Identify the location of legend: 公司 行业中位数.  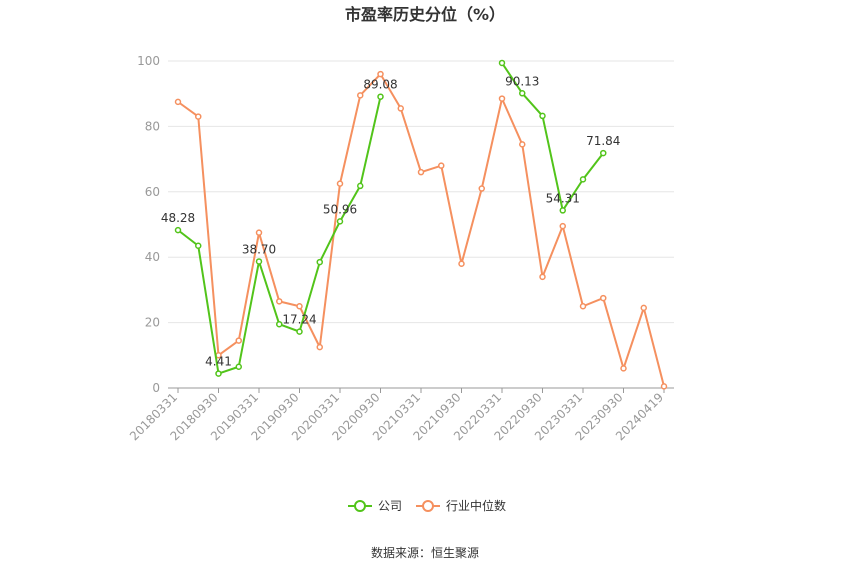
(427, 505).